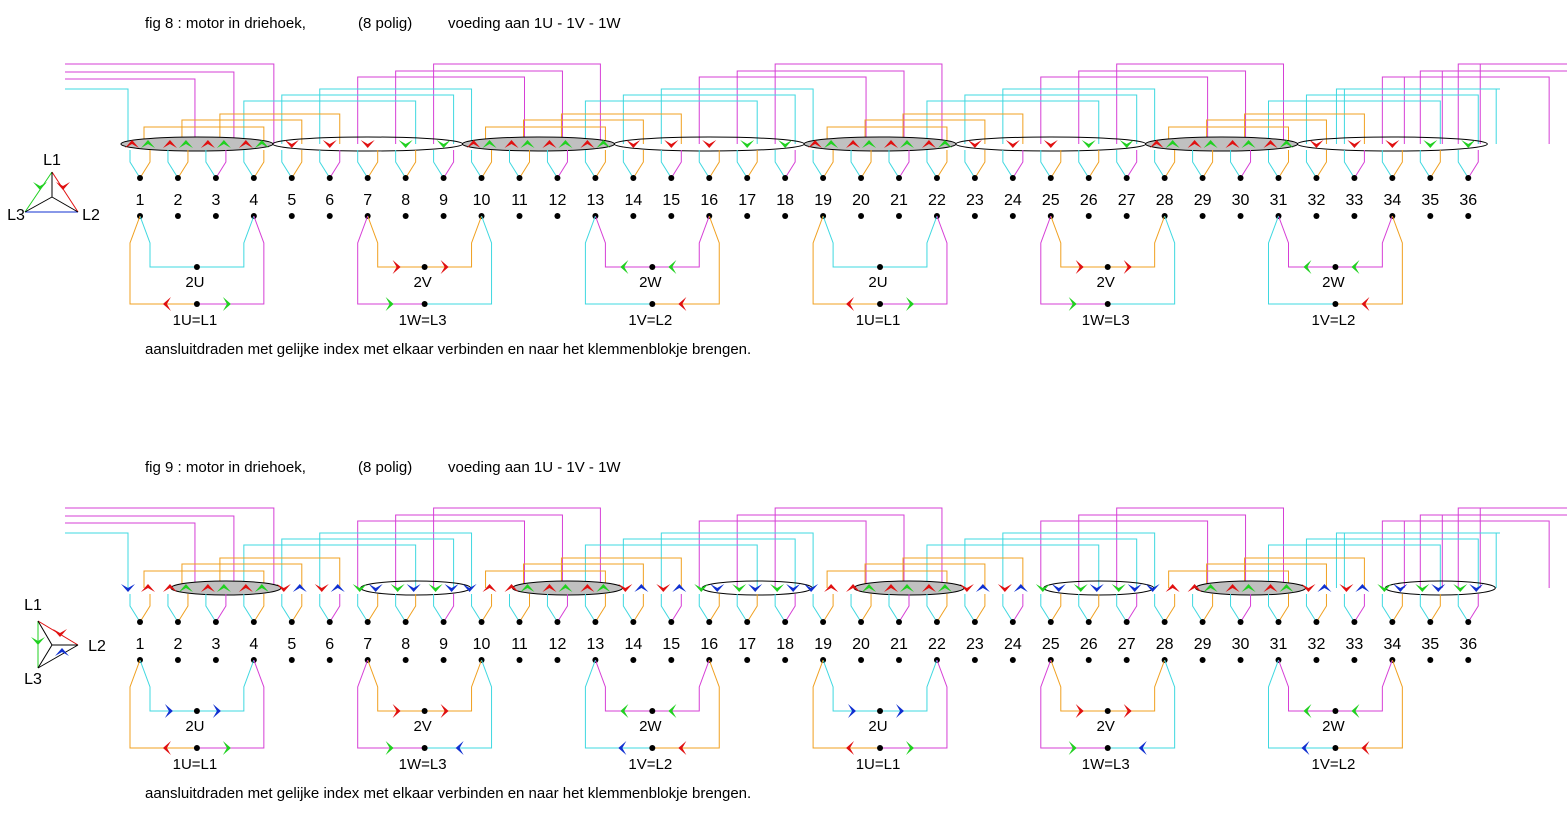  What do you see at coordinates (1106, 282) in the screenshot?
I see `group-mid-label: 2V` at bounding box center [1106, 282].